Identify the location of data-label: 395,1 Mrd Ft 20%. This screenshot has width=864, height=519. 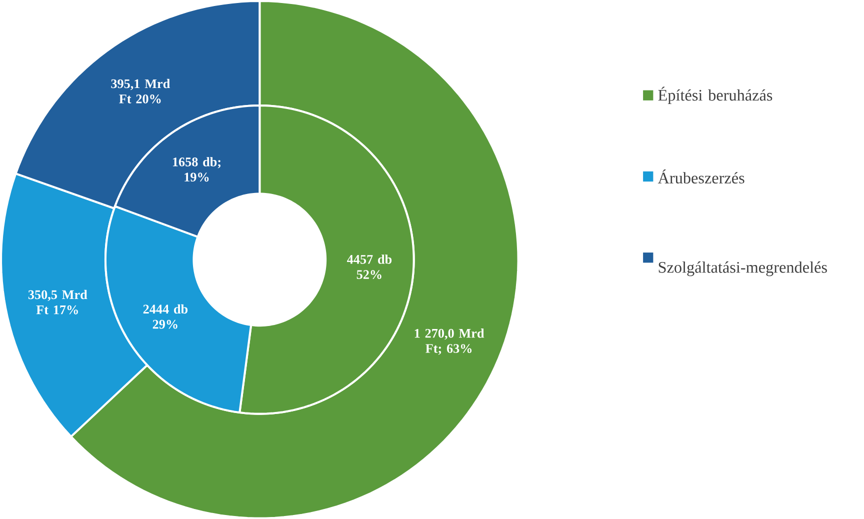
(140, 91).